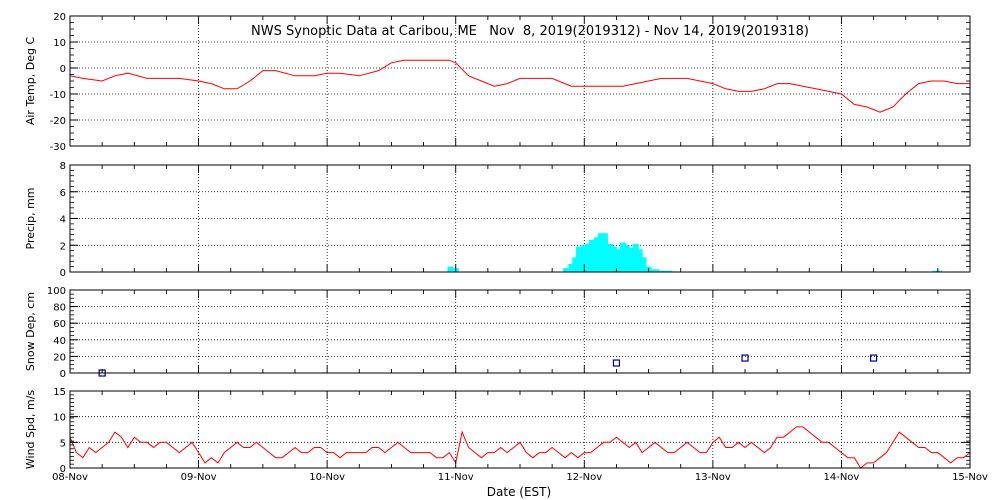  I want to click on y-tick-label: 15, so click(59, 392).